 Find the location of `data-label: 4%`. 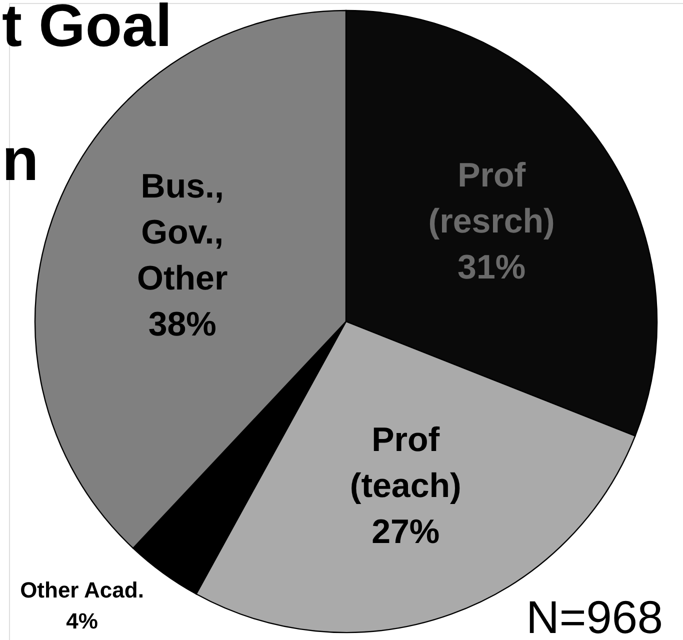

data-label: 4% is located at coordinates (82, 621).